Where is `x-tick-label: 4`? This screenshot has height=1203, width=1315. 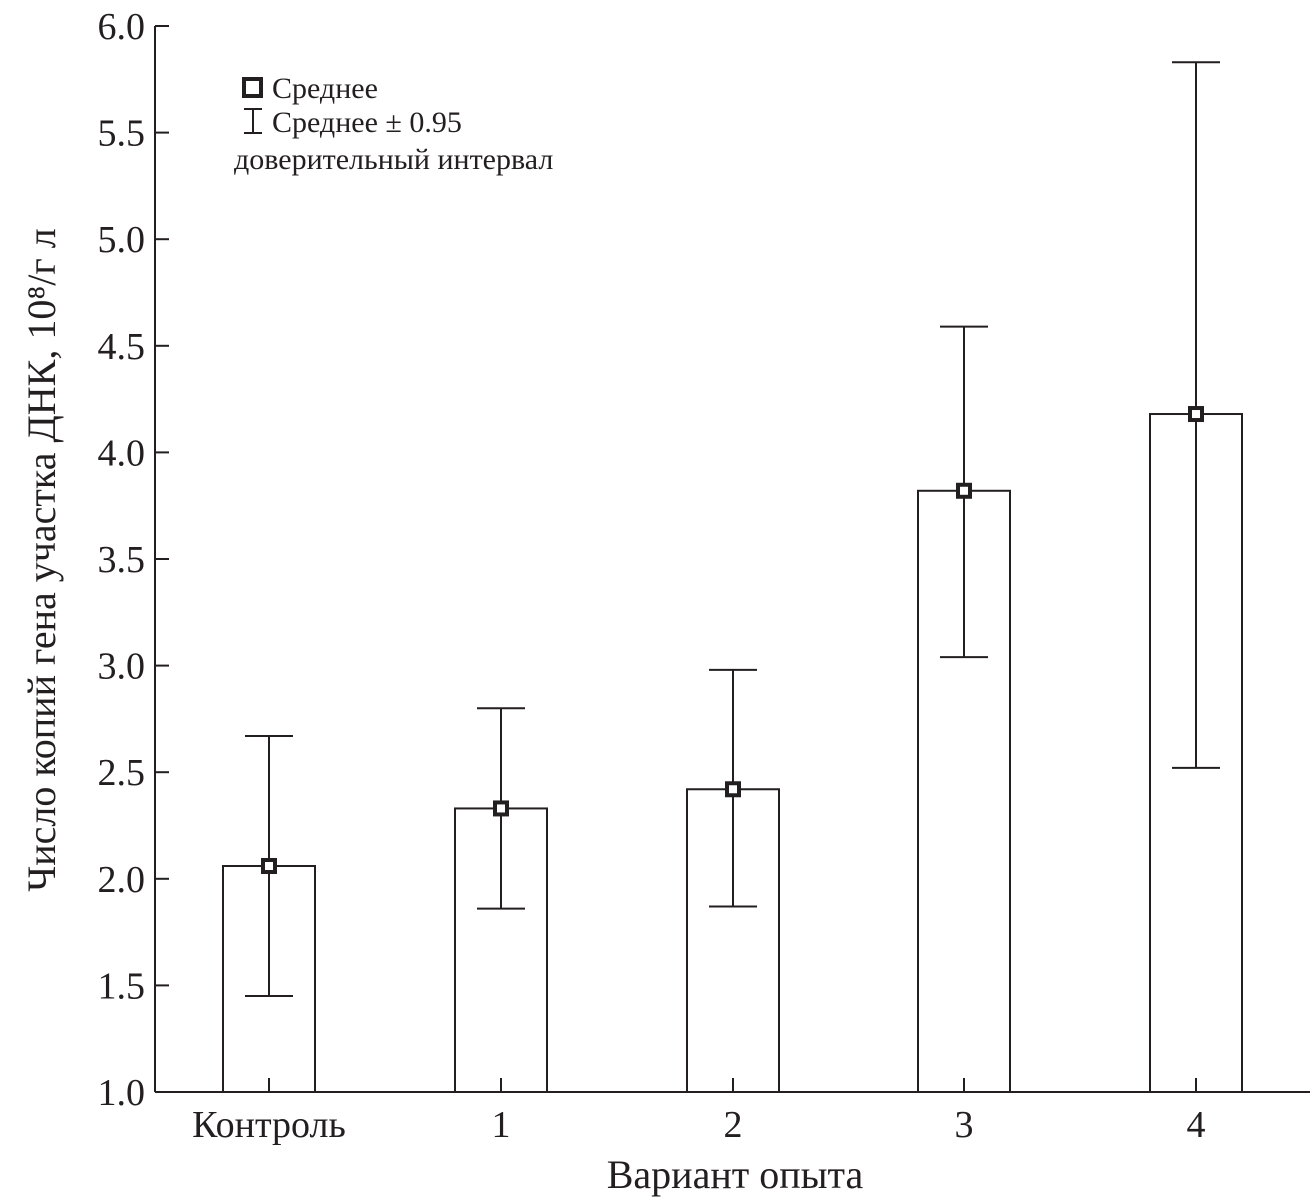 x-tick-label: 4 is located at coordinates (1196, 1125).